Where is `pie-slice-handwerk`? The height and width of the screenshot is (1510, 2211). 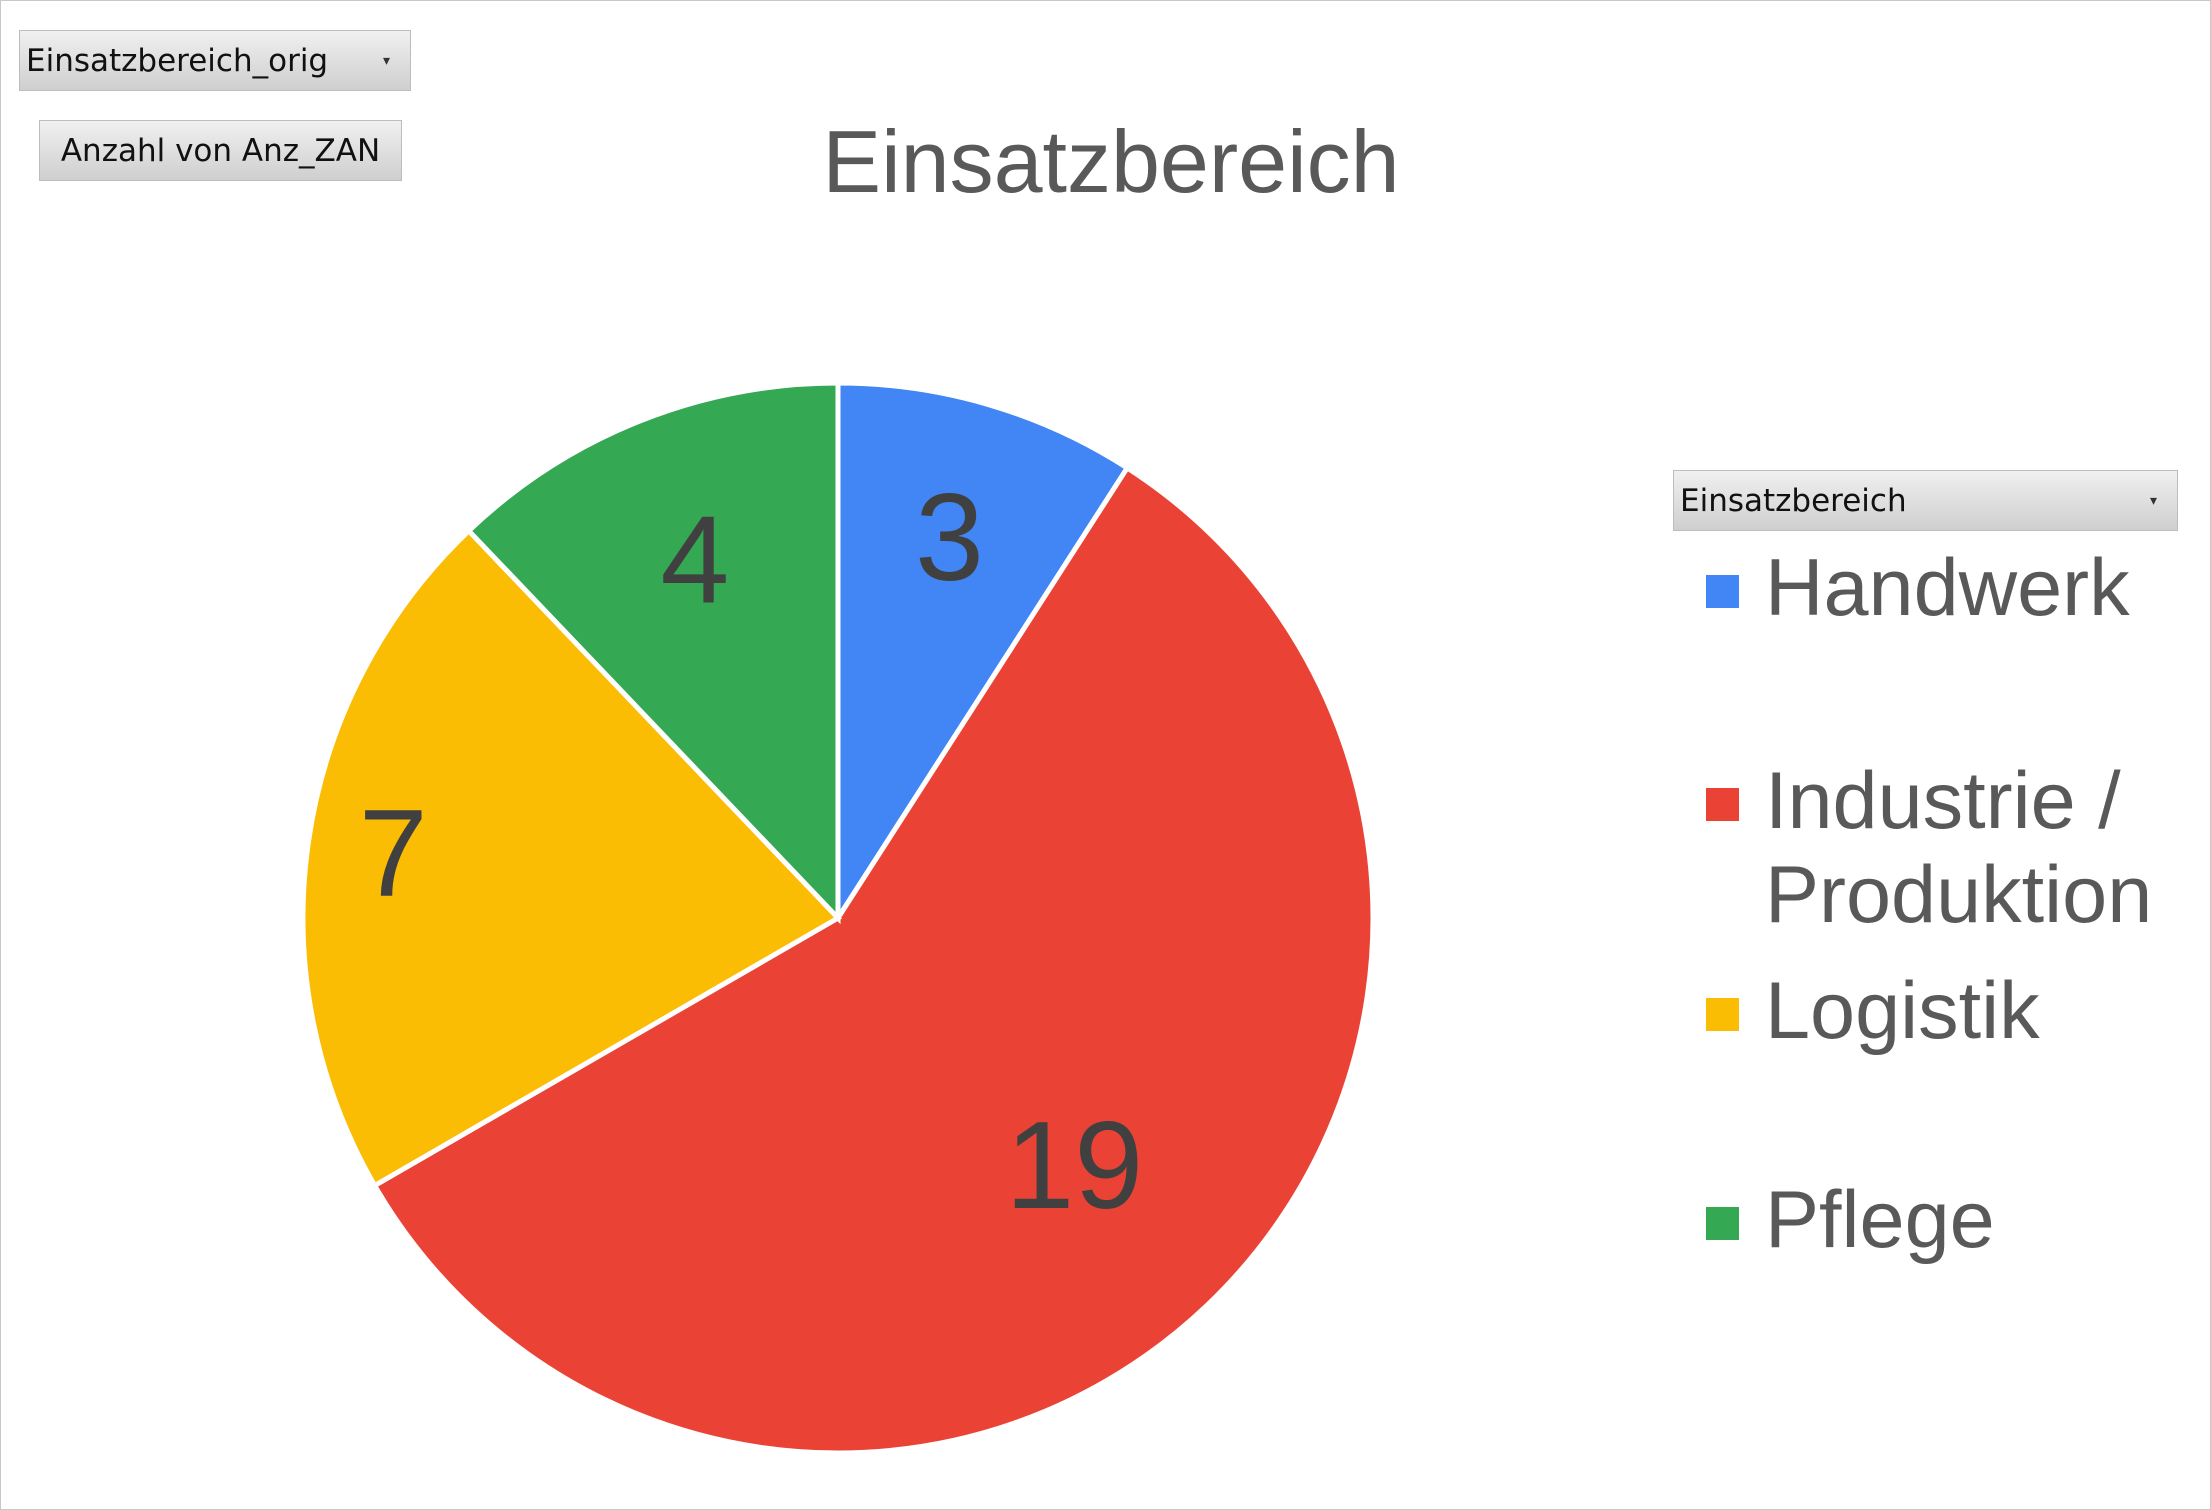
pie-slice-handwerk is located at coordinates (983, 653).